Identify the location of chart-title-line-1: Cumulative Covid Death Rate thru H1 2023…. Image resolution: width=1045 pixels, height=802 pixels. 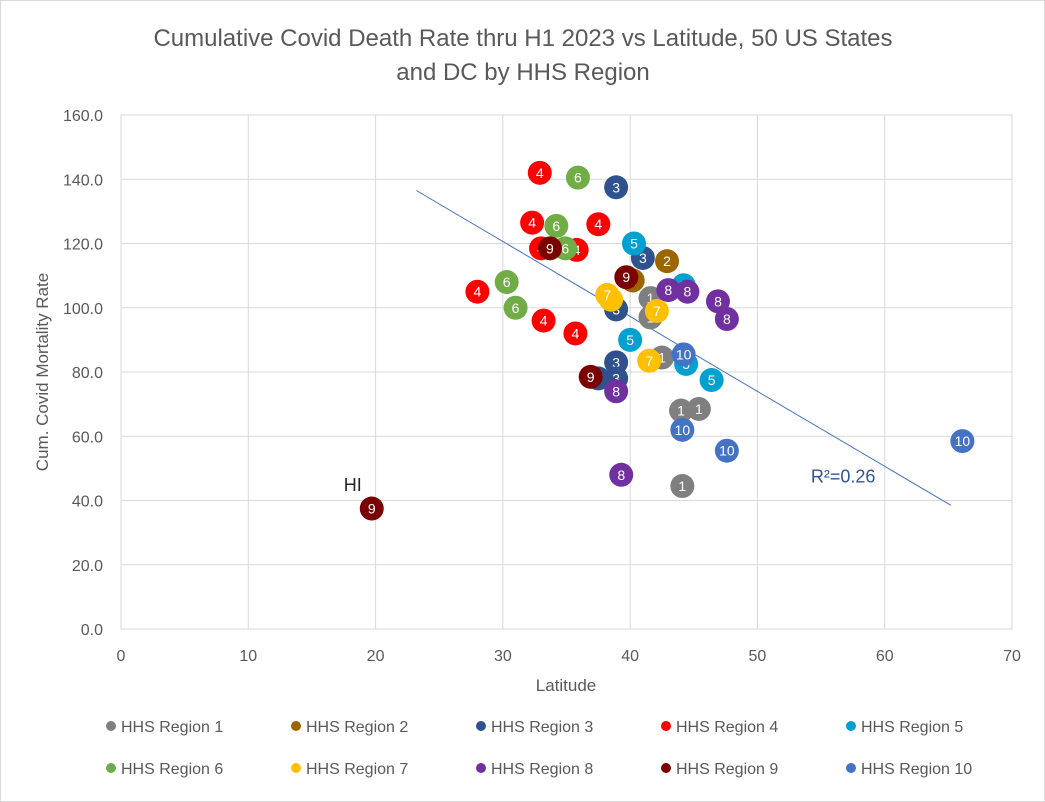
(522, 38).